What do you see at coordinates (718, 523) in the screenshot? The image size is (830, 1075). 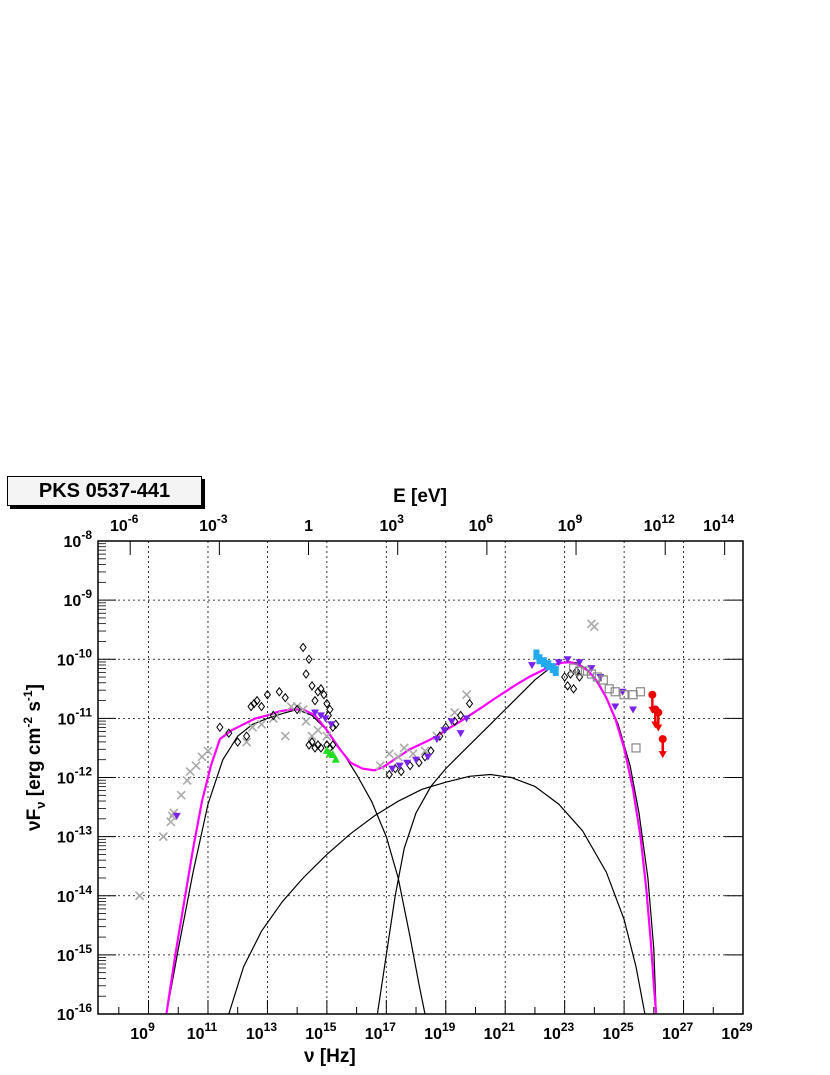 I see `top-tick-label: 10¹⁴` at bounding box center [718, 523].